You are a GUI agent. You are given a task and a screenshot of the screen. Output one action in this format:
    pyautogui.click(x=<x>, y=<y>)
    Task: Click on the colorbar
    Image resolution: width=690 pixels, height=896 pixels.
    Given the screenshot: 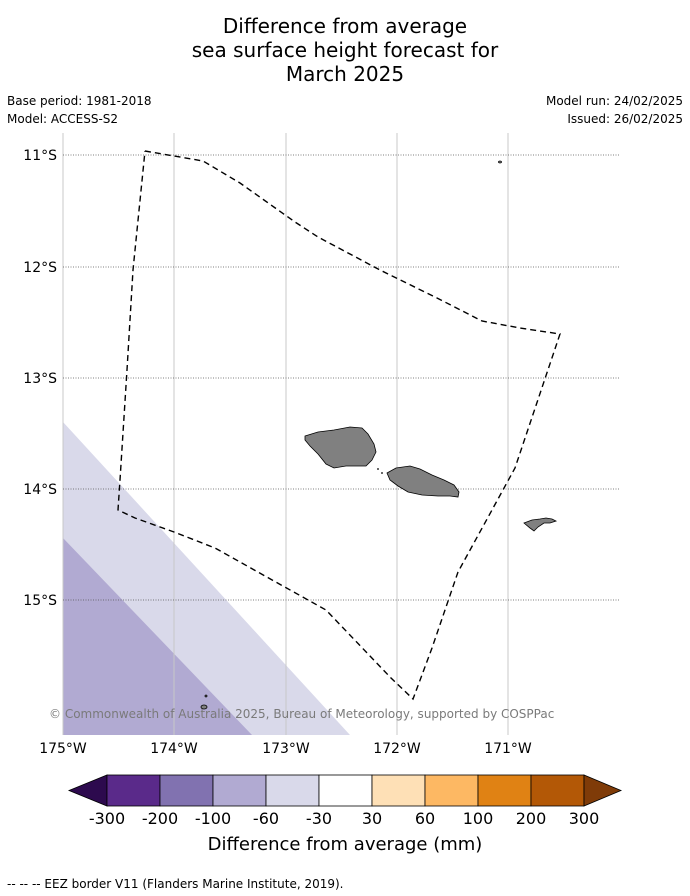 What is the action you would take?
    pyautogui.click(x=345, y=790)
    